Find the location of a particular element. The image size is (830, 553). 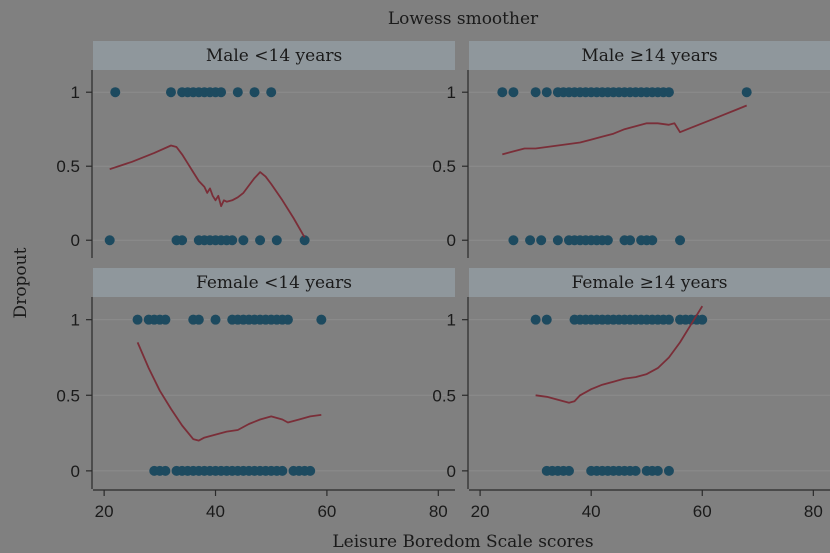

panel-title: Male ≥14 years is located at coordinates (649, 56).